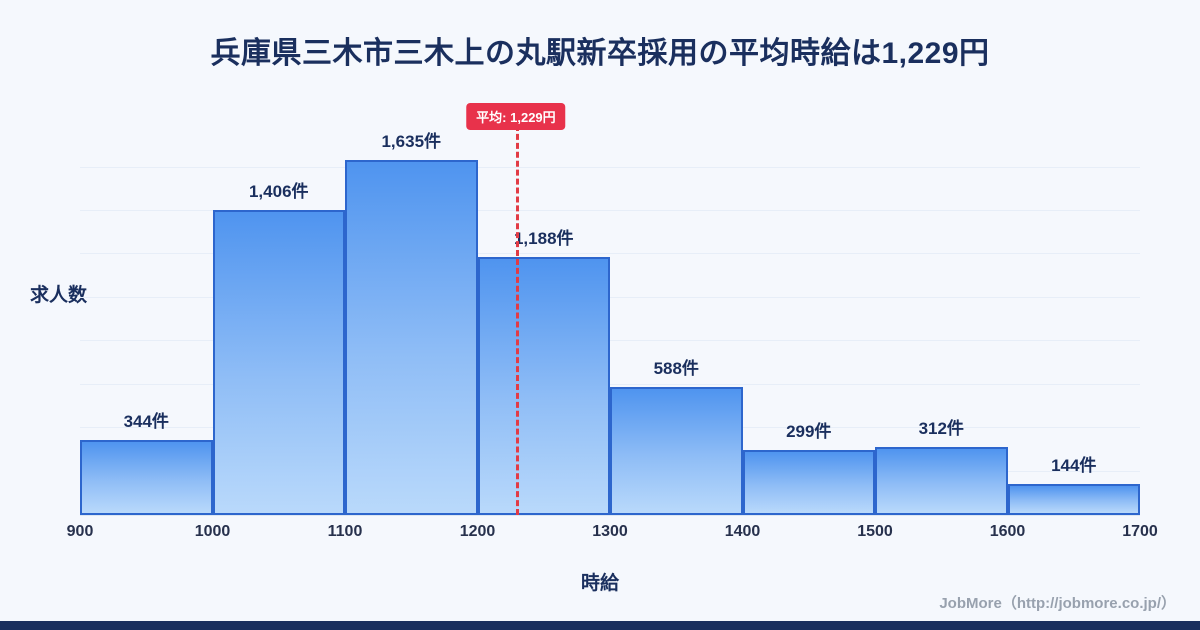 This screenshot has height=630, width=1200. I want to click on x-tick-label: 1700, so click(1140, 531).